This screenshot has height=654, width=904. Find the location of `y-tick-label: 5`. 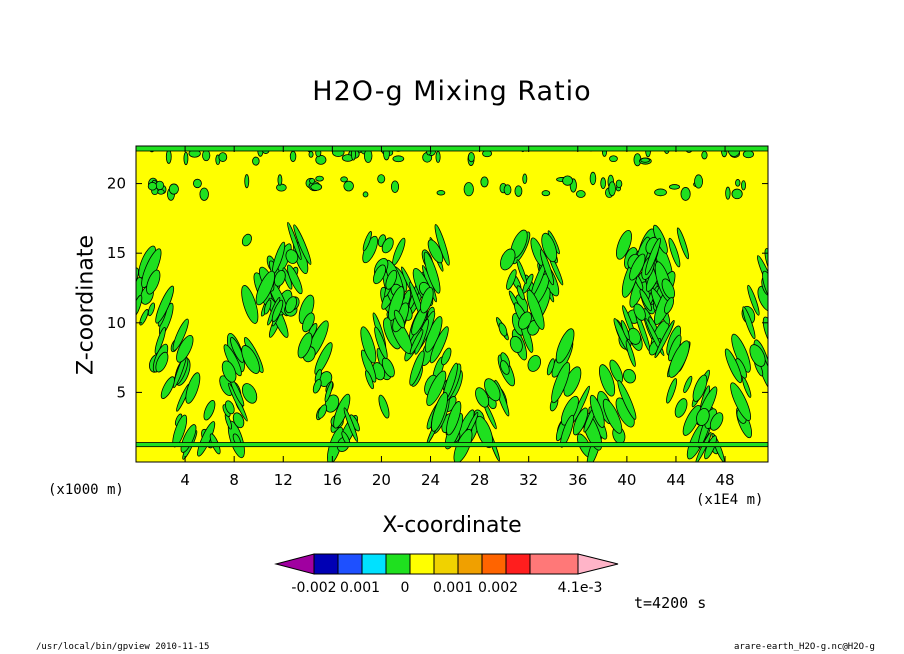

y-tick-label: 5 is located at coordinates (121, 392).